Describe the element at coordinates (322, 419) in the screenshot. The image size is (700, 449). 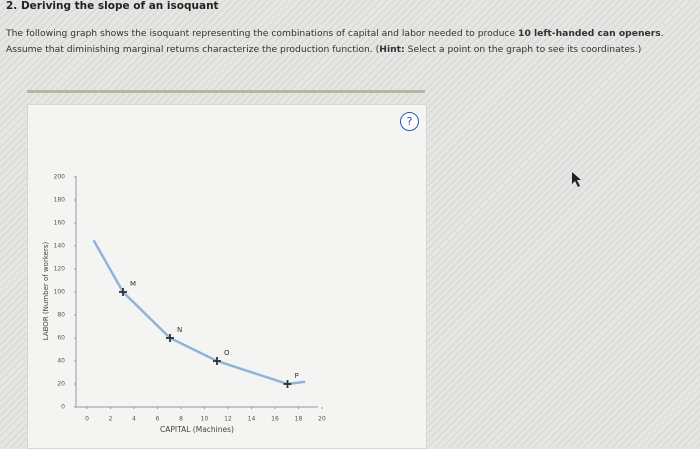
I see `x-tick-label: 20` at that location.